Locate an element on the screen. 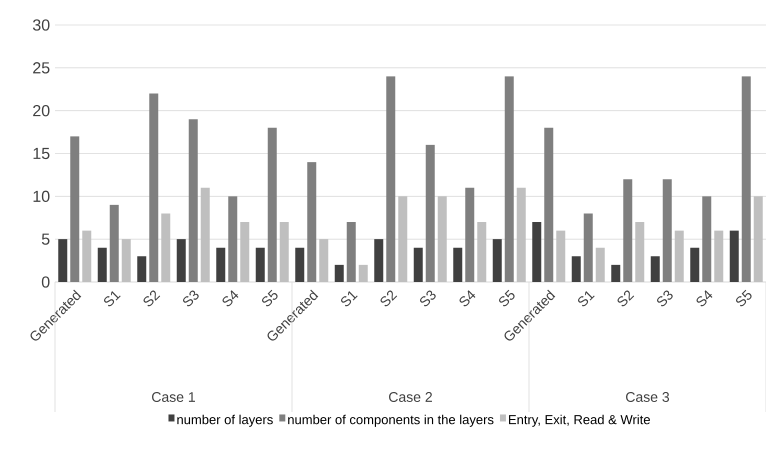  legend-label: Entry, Exit, Read & Write is located at coordinates (579, 420).